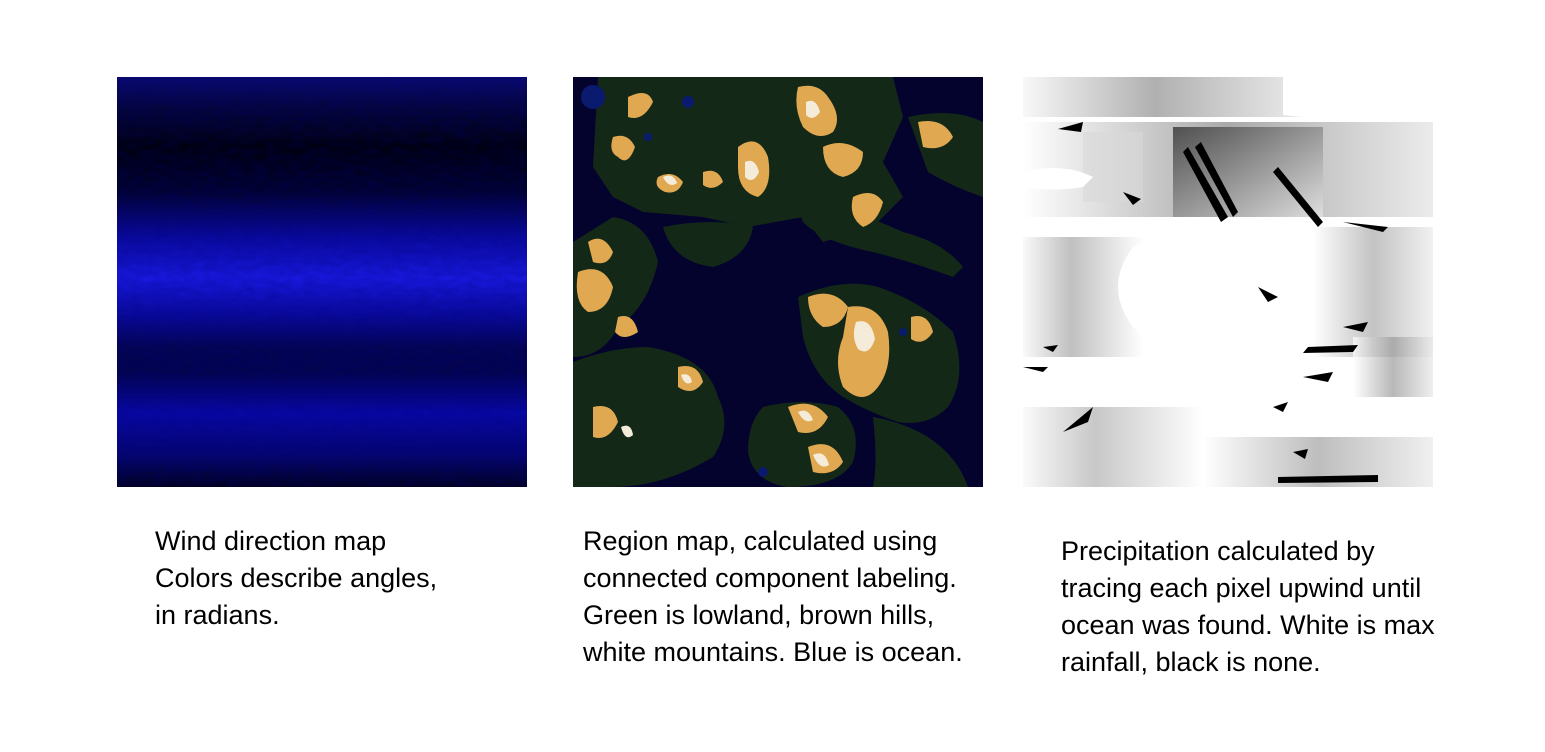  I want to click on region-map-graphic, so click(778, 282).